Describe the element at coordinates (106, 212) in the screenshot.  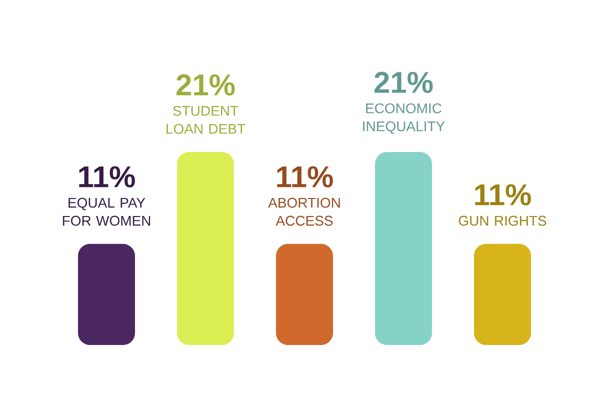
I see `x-tick-label: EQUAL PAY FOR WOMEN` at that location.